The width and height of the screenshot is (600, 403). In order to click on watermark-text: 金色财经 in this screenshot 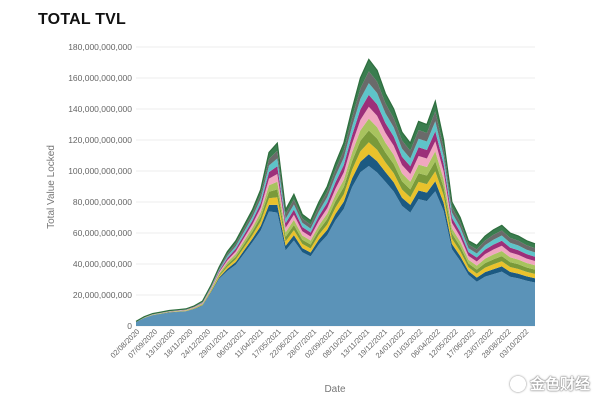, I will do `click(559, 384)`.